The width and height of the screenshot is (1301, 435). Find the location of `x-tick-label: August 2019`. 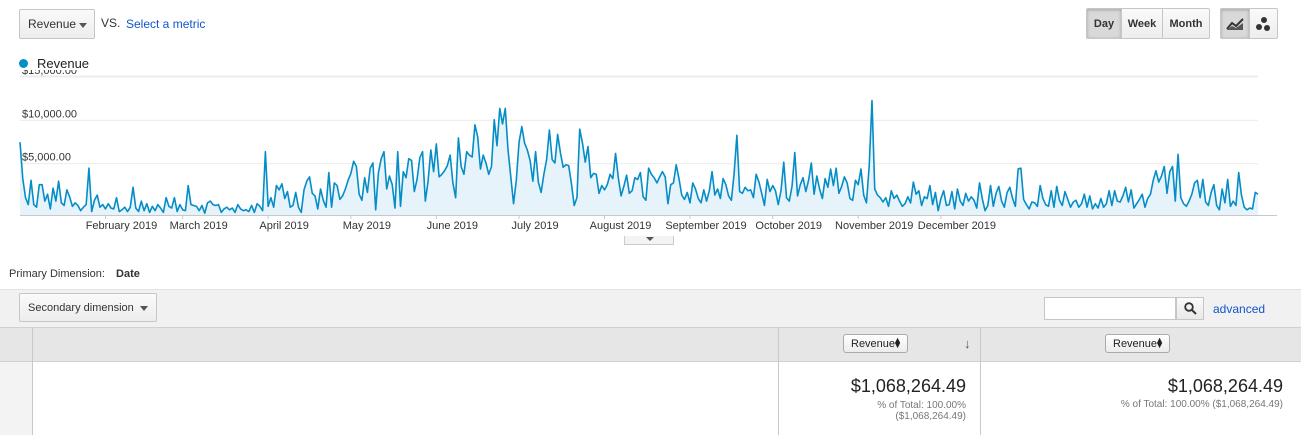

x-tick-label: August 2019 is located at coordinates (621, 226).